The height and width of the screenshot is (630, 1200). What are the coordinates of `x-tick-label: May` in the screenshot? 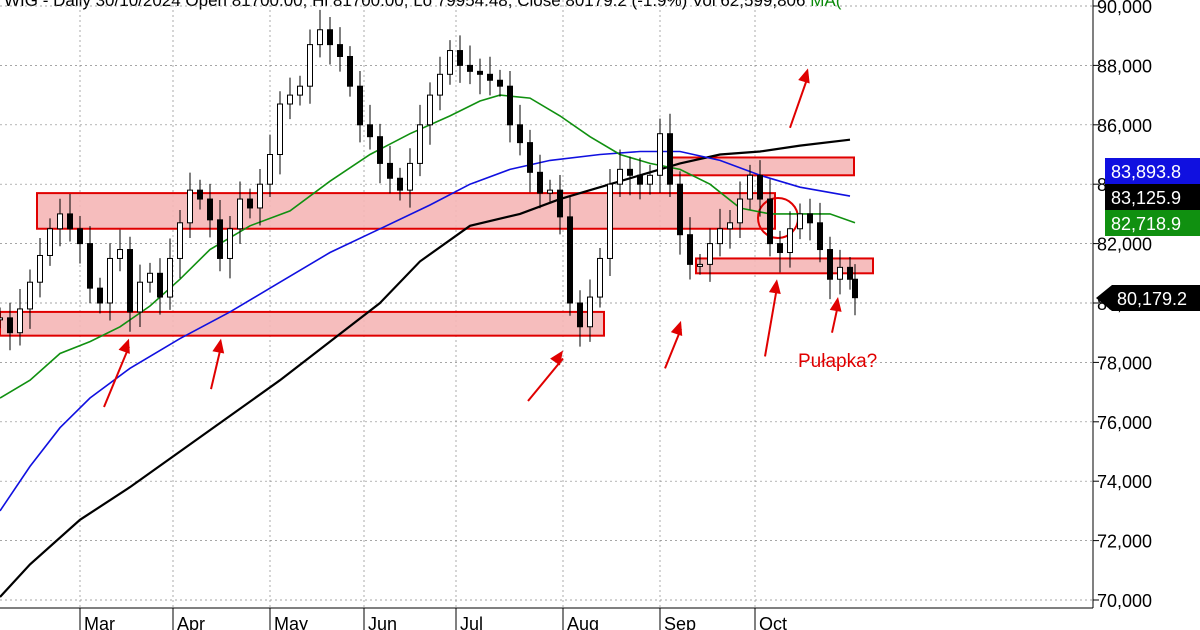 It's located at (291, 622).